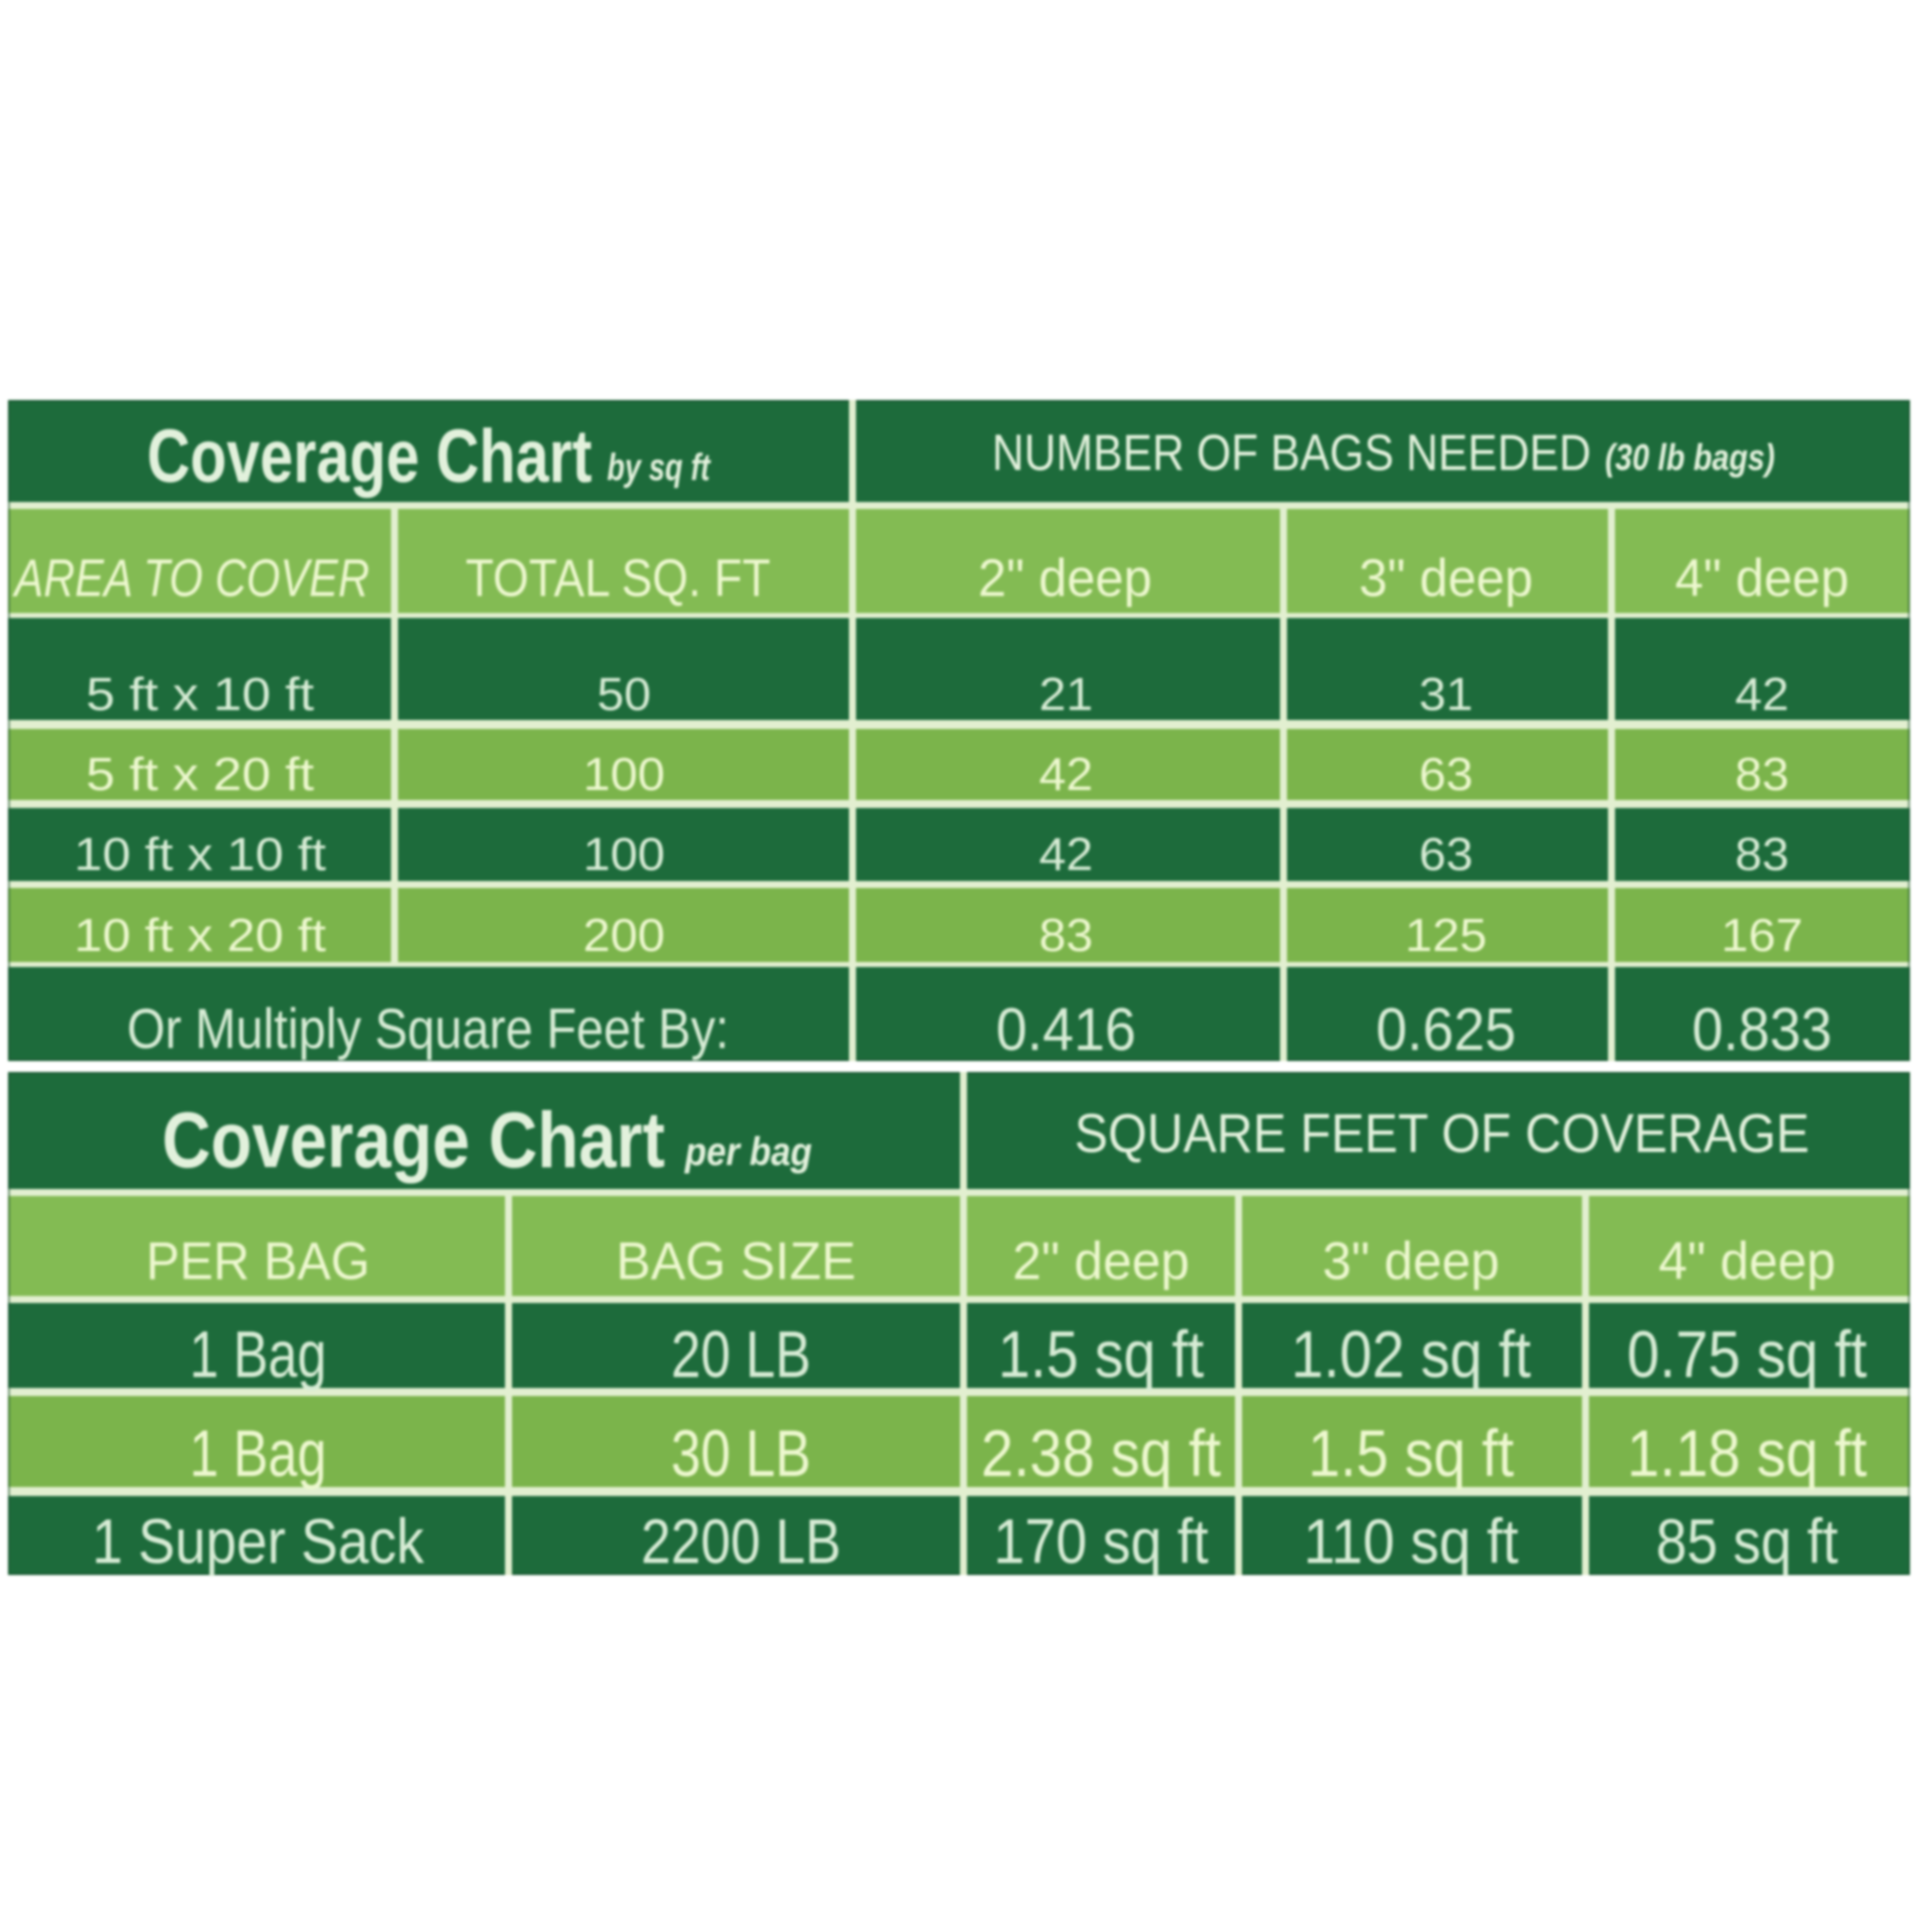  Describe the element at coordinates (624, 935) in the screenshot. I see `svg-text: 200` at that location.